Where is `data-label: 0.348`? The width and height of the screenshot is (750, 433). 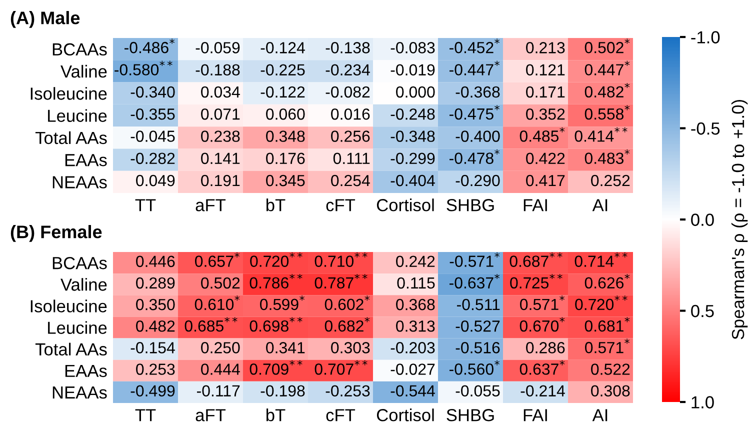 data-label: 0.348 is located at coordinates (285, 136).